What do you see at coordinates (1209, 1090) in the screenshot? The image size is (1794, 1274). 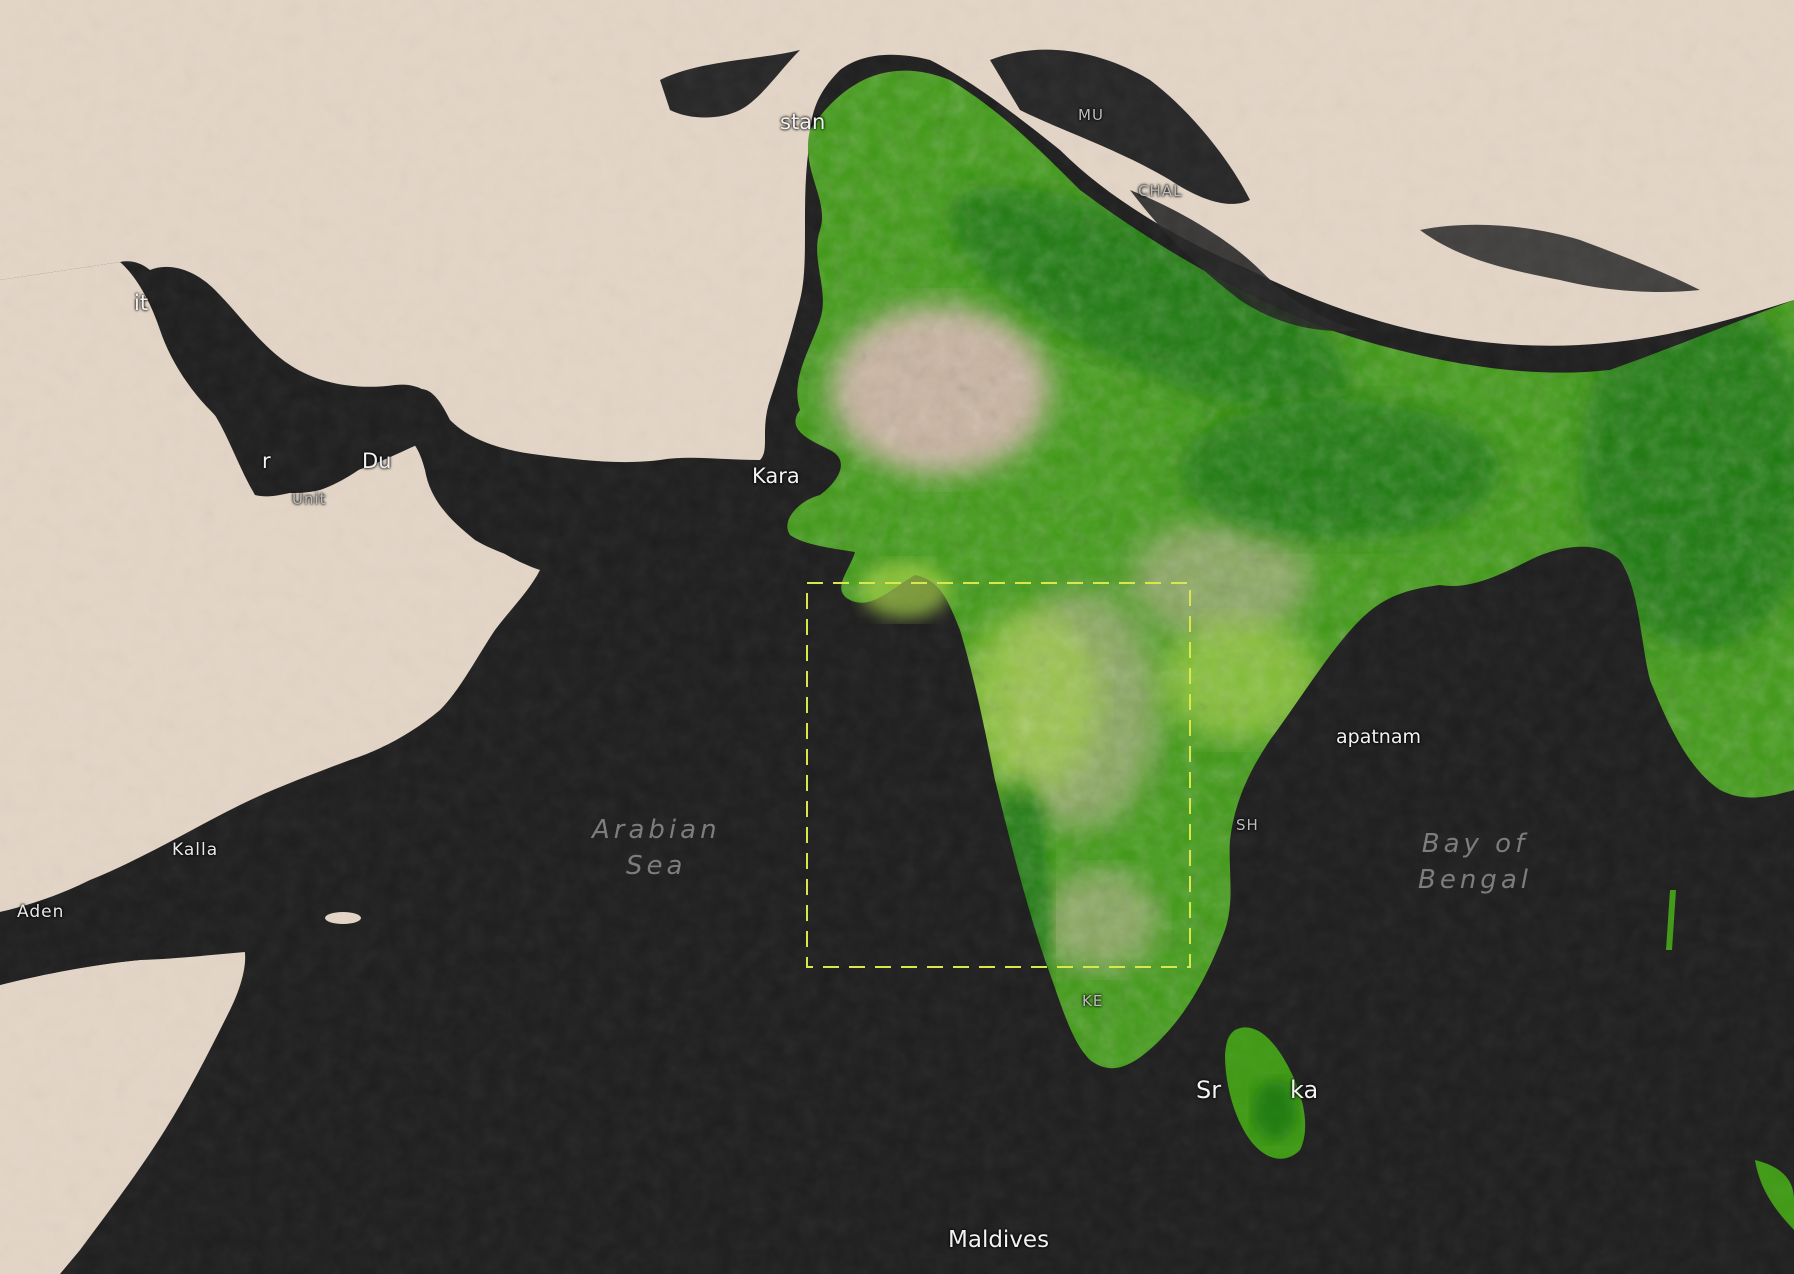 I see `label-sri-lanka-left: Sr` at bounding box center [1209, 1090].